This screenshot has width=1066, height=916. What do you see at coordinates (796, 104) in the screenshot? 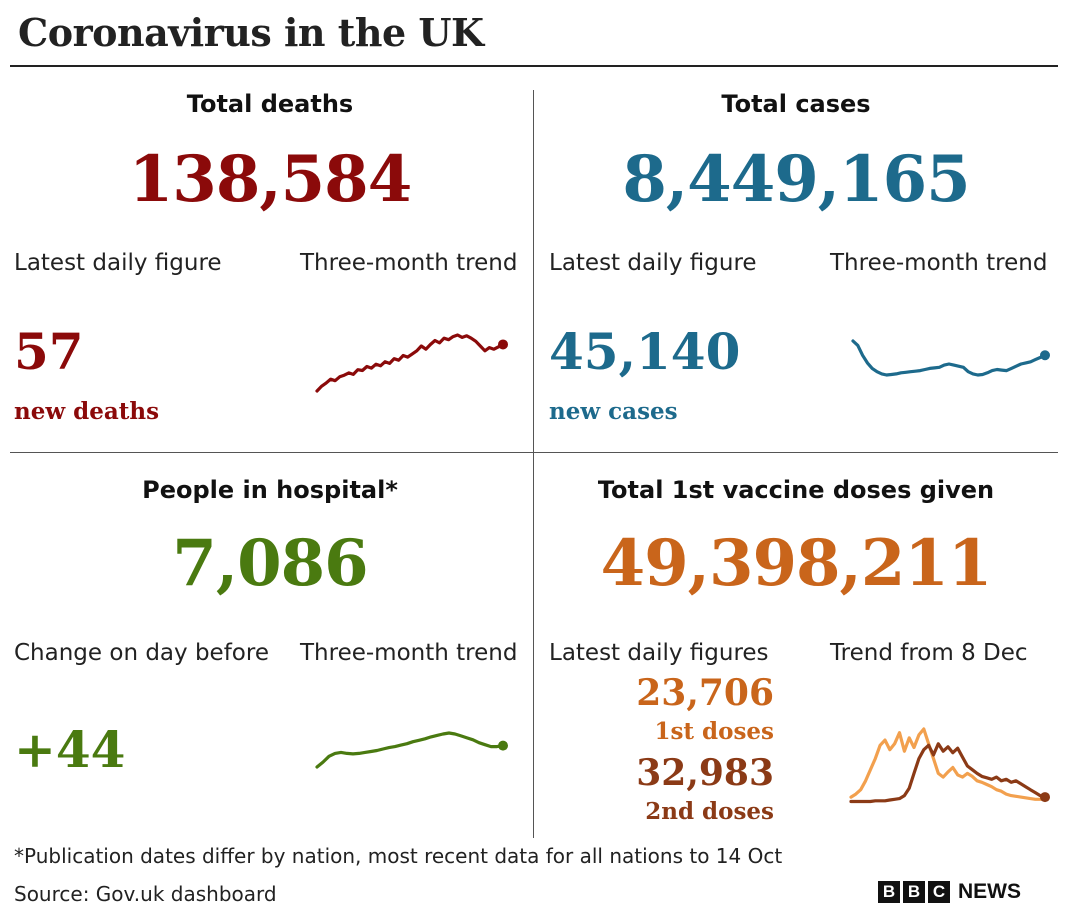
I see `cases-heading: Total cases` at bounding box center [796, 104].